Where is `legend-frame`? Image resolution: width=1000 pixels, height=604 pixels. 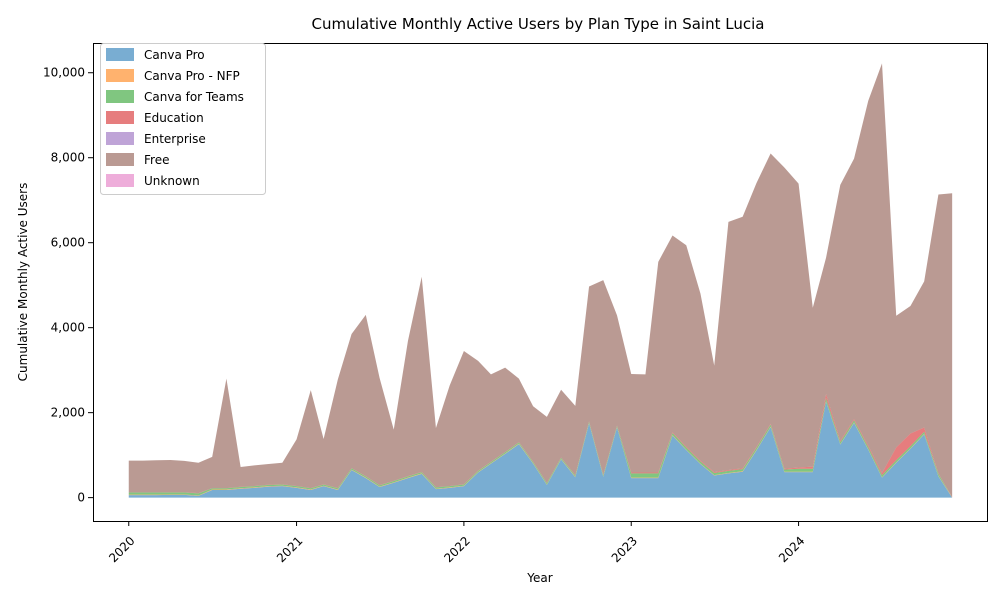 legend-frame is located at coordinates (183, 119).